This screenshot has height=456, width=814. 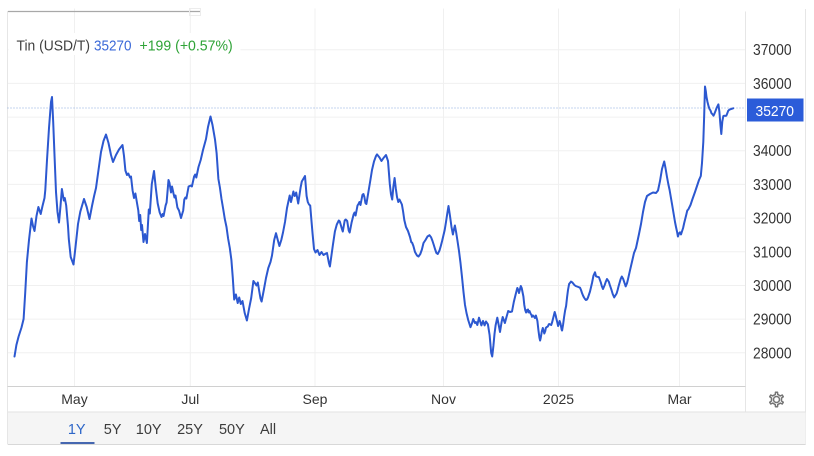 I want to click on svg-text: May, so click(x=74, y=399).